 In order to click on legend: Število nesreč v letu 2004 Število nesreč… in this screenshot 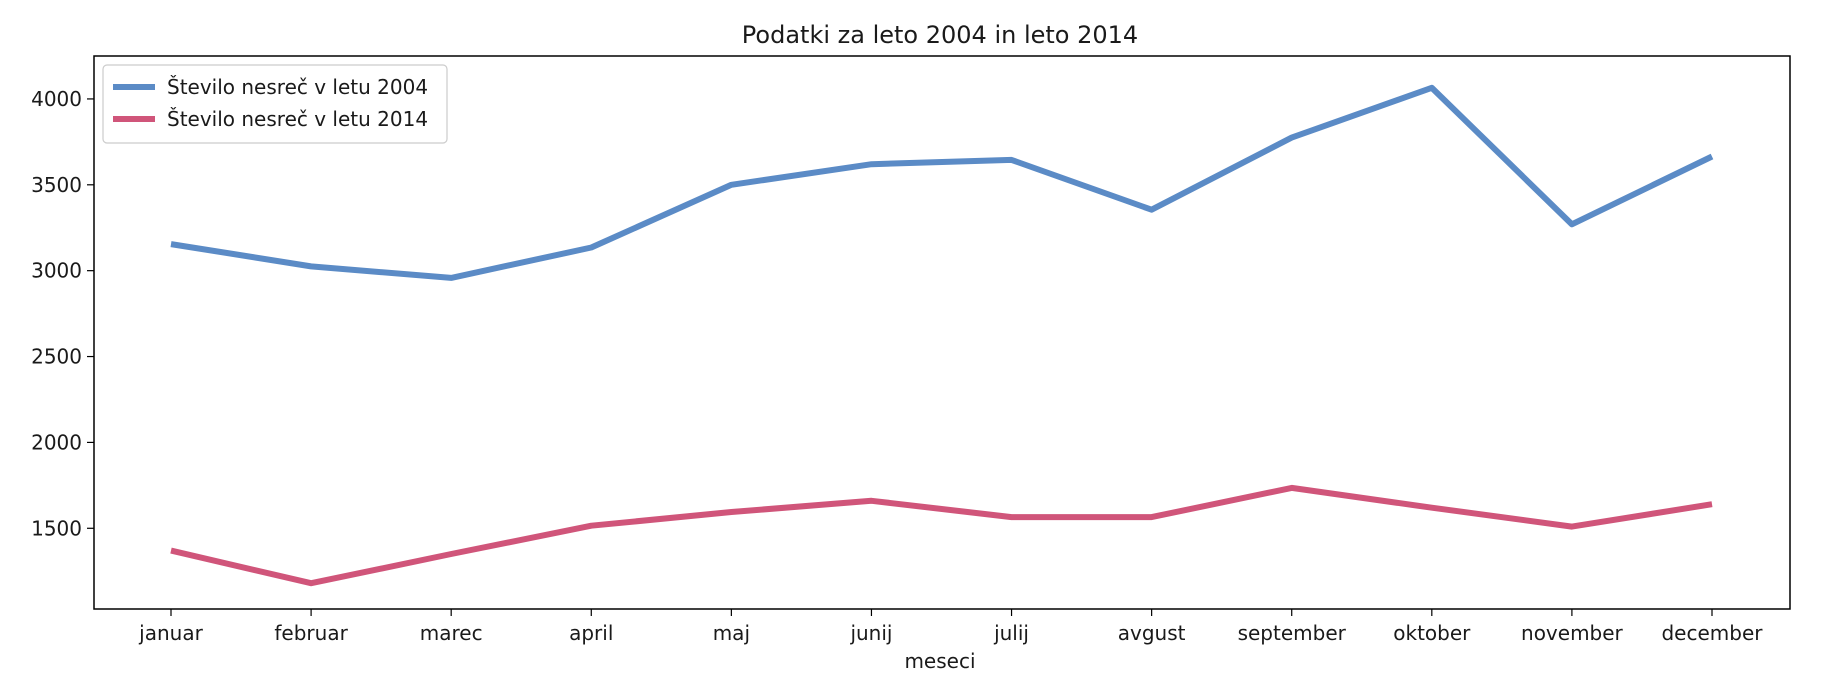, I will do `click(275, 104)`.